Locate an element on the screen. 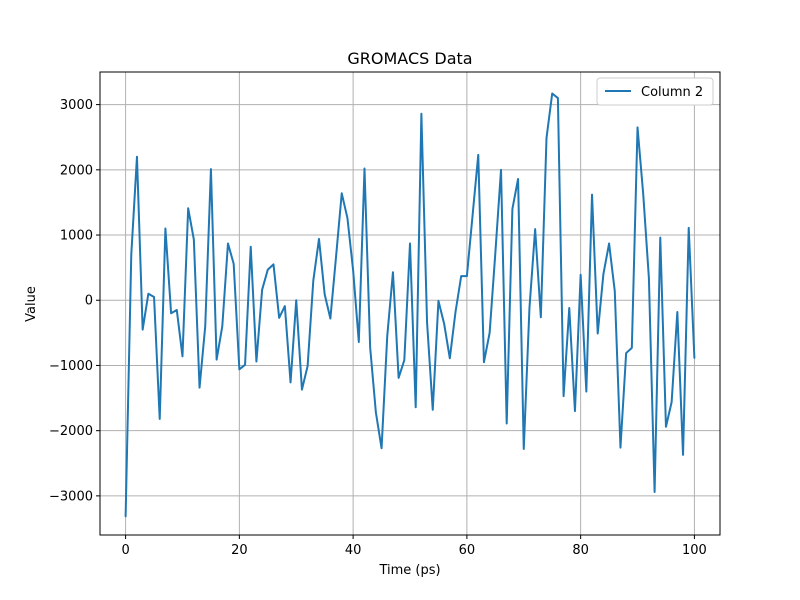  x-tick-label: 40 is located at coordinates (353, 550).